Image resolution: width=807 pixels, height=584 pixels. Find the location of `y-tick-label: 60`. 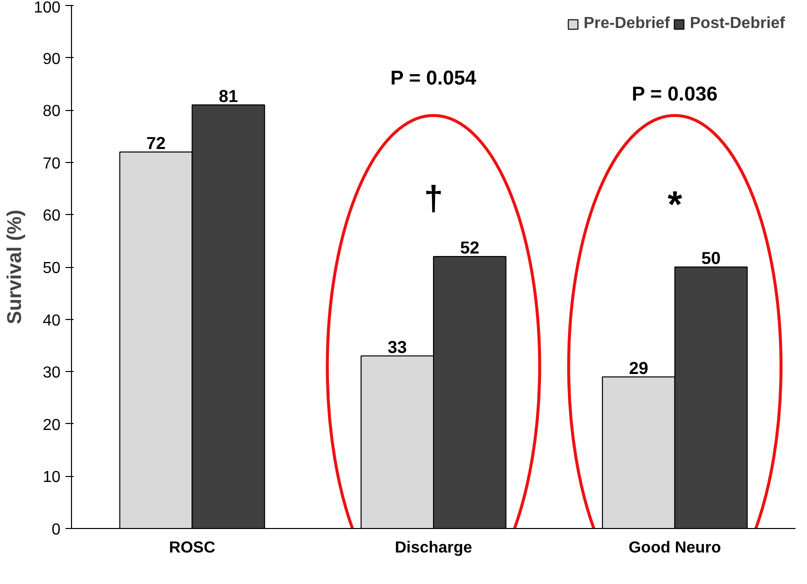

y-tick-label: 60 is located at coordinates (51, 216).